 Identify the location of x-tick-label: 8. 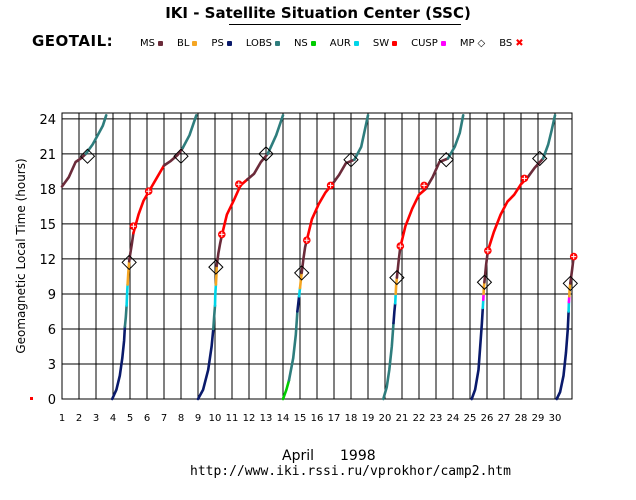
(181, 418).